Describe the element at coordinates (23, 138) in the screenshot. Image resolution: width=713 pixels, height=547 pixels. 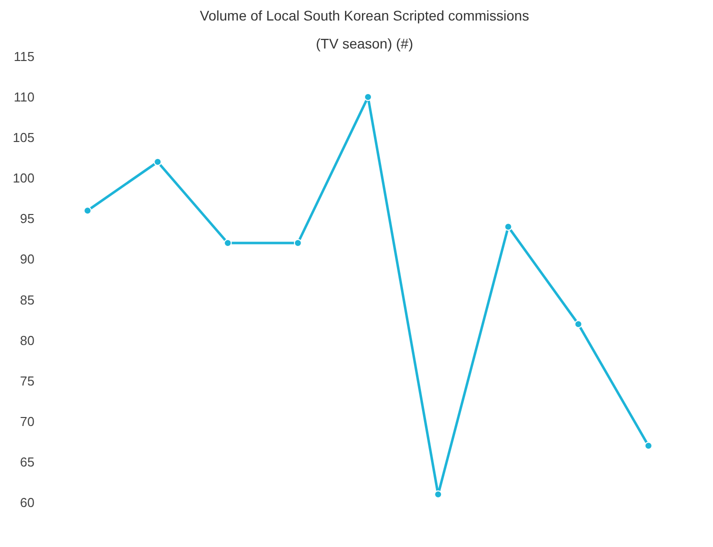
I see `y-tick-label: 105` at that location.